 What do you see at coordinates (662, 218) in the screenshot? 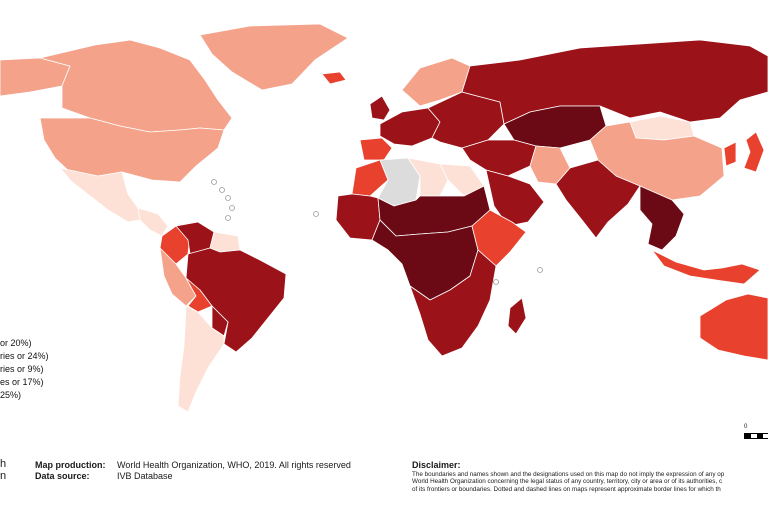
I see `region-southeast-asia` at bounding box center [662, 218].